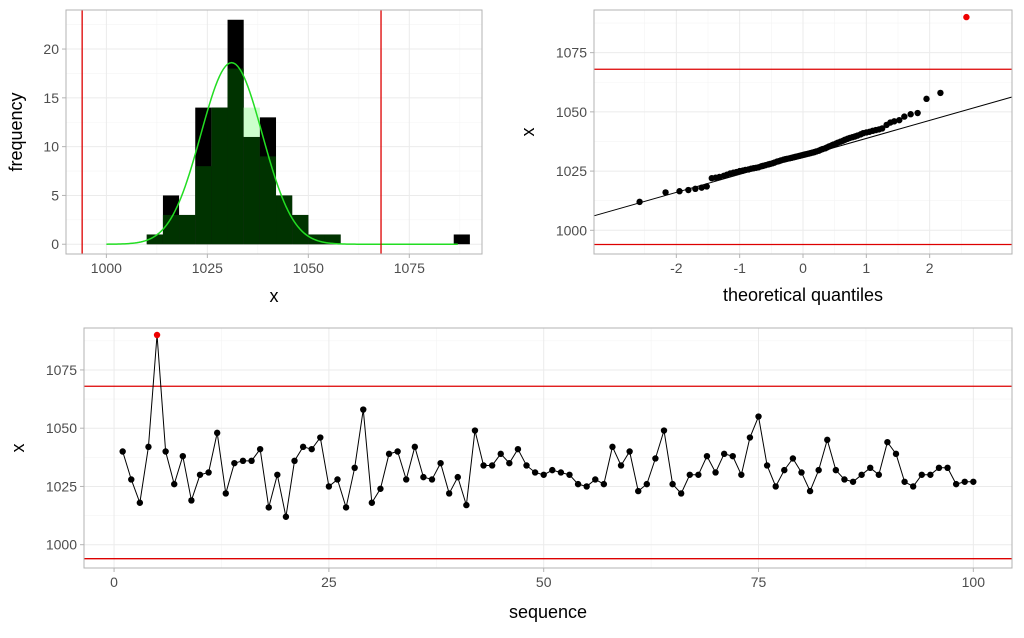  Describe the element at coordinates (966, 17) in the screenshot. I see `qq-outlier-point` at that location.